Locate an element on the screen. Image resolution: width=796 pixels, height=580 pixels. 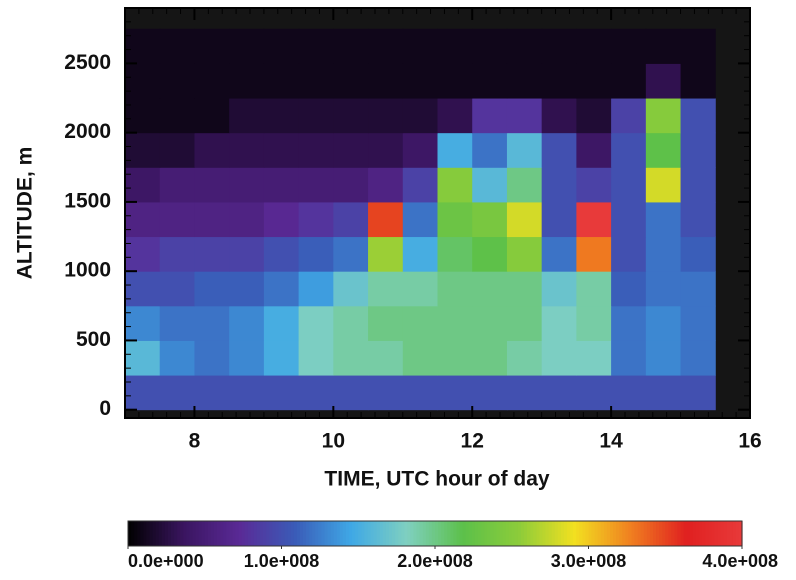
y-axis-label: ALTITUDE, m is located at coordinates (25, 213).